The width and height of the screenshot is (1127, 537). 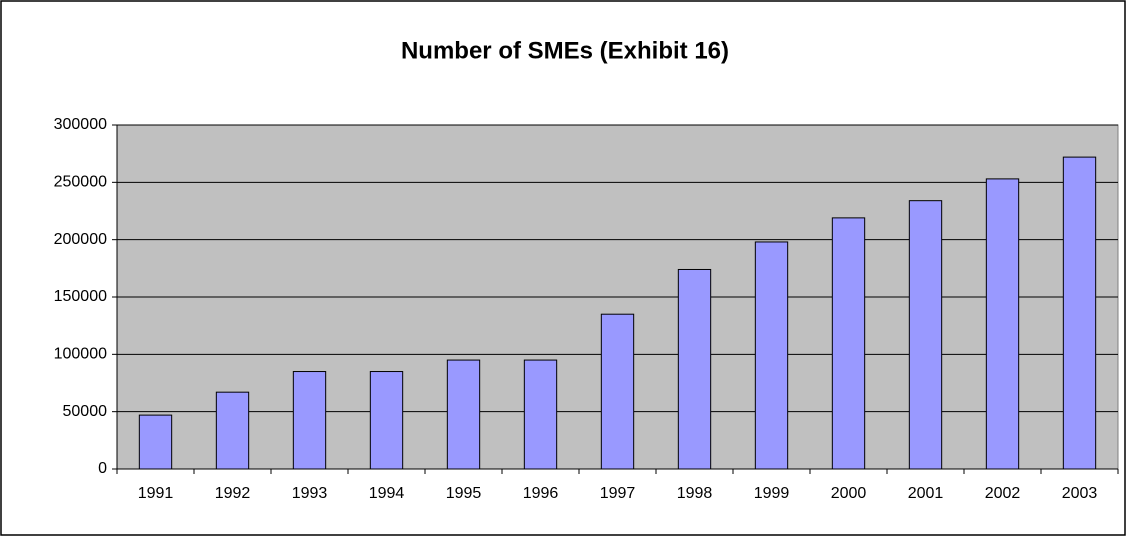 What do you see at coordinates (926, 493) in the screenshot?
I see `x-tick-label: 2001` at bounding box center [926, 493].